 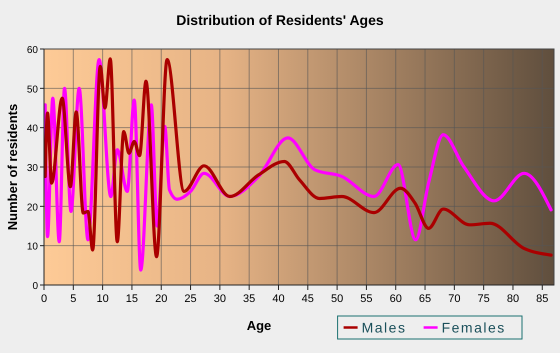 What do you see at coordinates (474, 328) in the screenshot?
I see `legend-label: Females` at bounding box center [474, 328].